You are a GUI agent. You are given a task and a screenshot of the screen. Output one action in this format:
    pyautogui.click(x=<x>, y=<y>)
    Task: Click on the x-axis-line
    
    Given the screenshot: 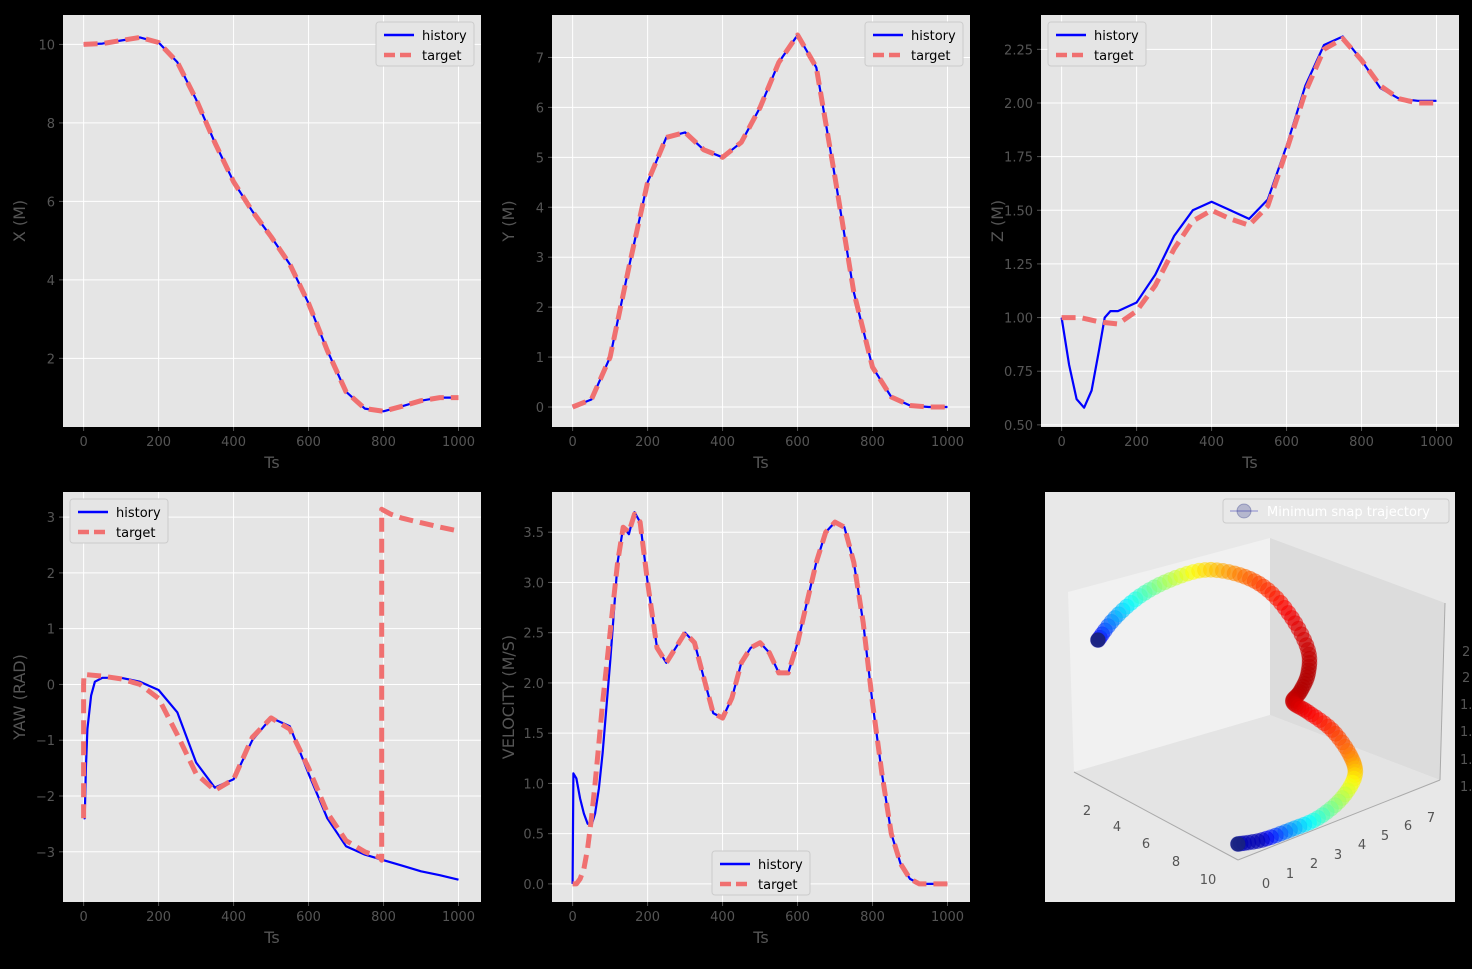 What is the action you would take?
    pyautogui.click(x=1156, y=816)
    